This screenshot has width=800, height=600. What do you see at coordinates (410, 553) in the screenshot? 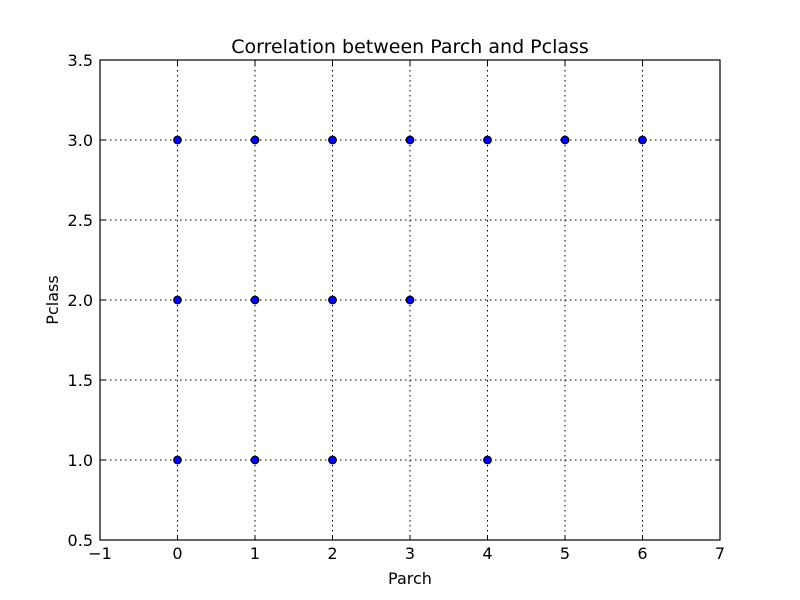
I see `x-tick-label: 3` at bounding box center [410, 553].